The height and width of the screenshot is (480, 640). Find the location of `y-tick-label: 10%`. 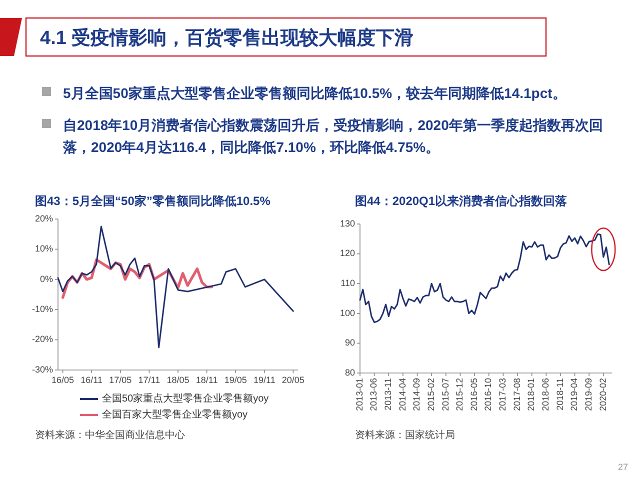

y-tick-label: 10% is located at coordinates (43, 249).